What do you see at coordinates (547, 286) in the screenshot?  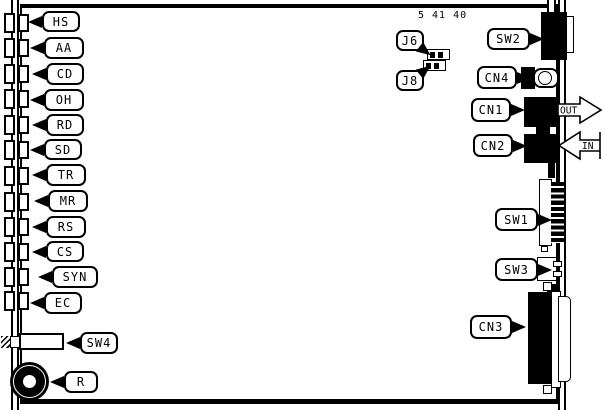 I see `cn3-screw-top` at bounding box center [547, 286].